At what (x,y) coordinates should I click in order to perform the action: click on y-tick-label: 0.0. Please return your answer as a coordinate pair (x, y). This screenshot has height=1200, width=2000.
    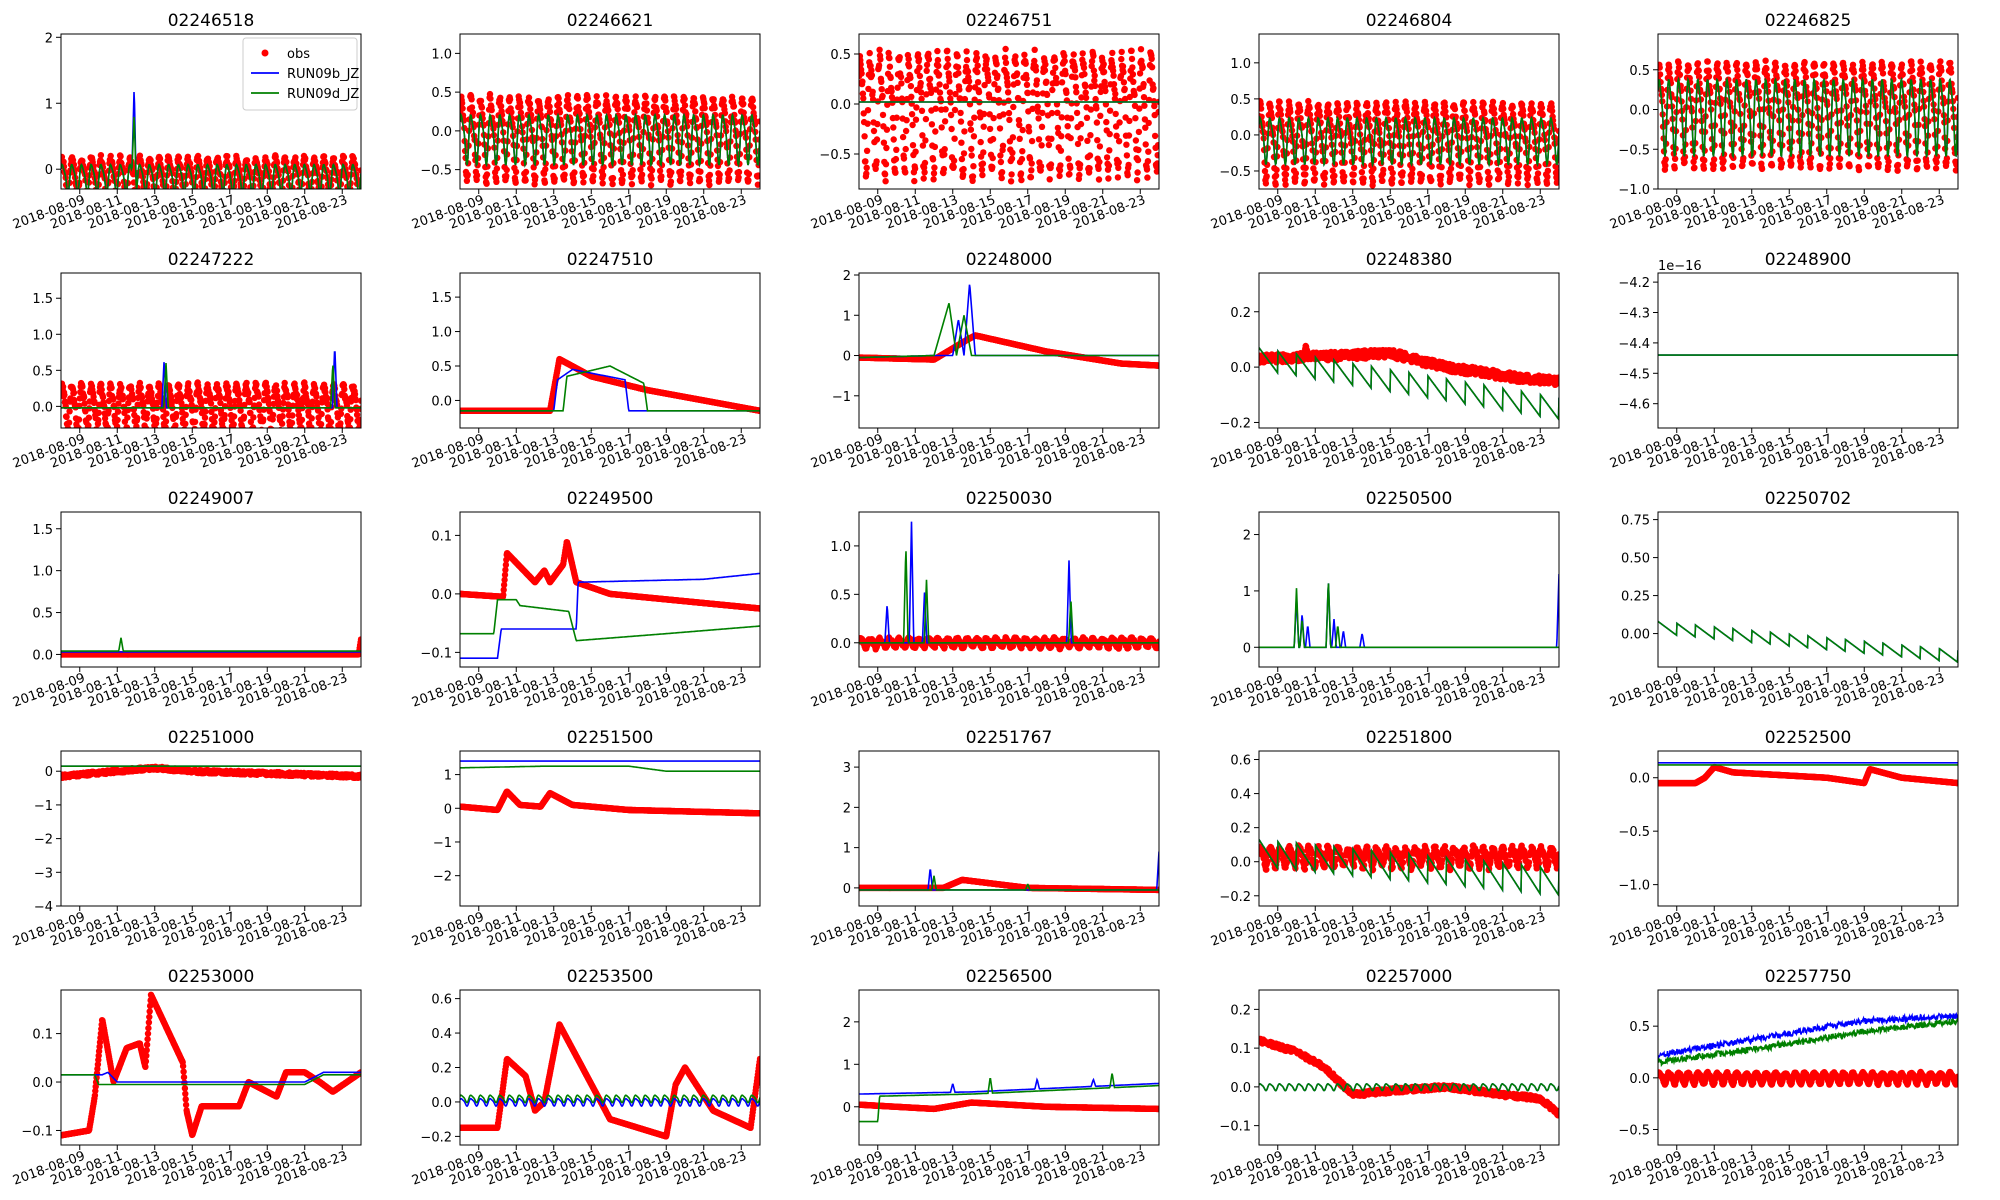
    Looking at the image, I should click on (42, 407).